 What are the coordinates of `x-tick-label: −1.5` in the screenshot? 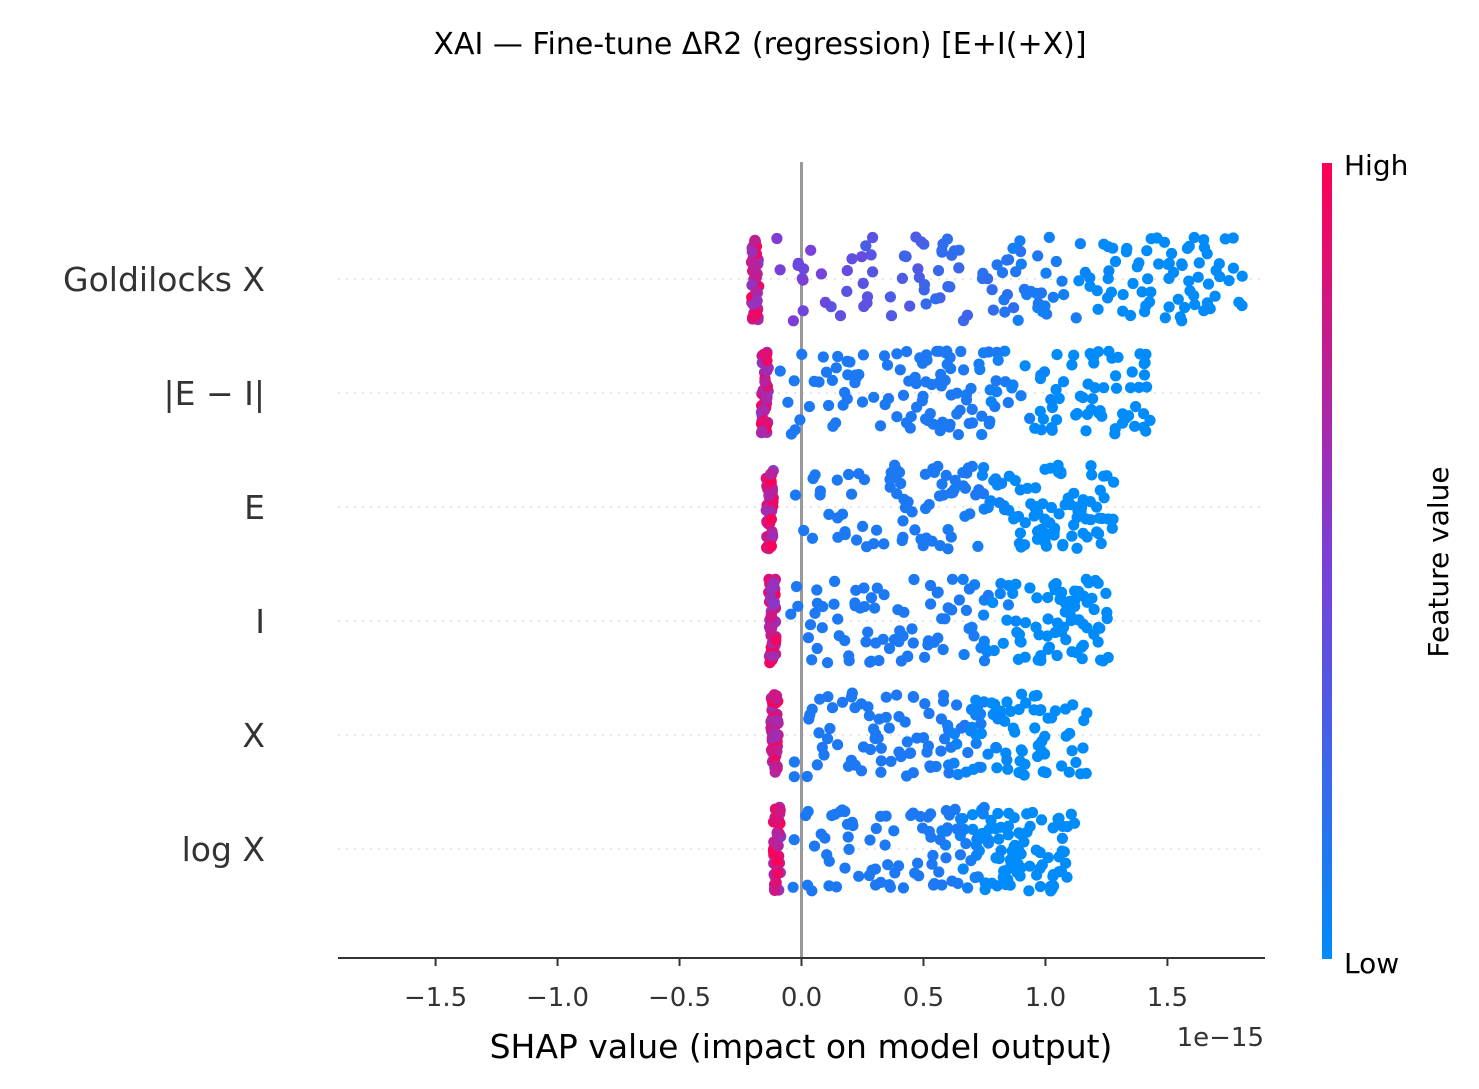 It's located at (435, 998).